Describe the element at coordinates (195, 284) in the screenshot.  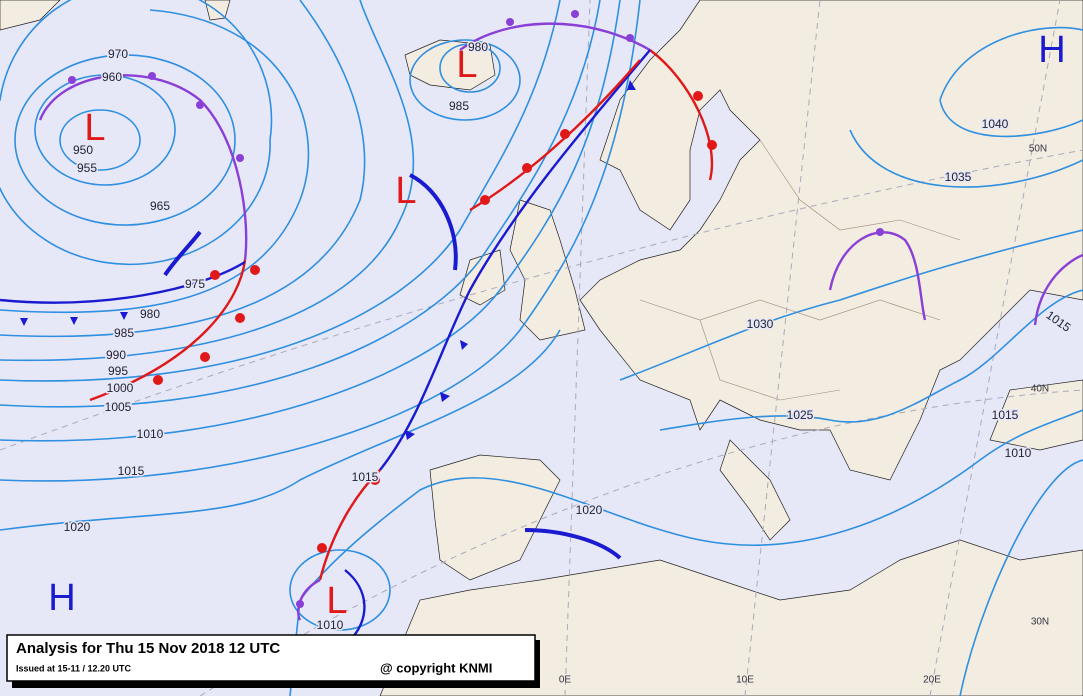
I see `isobar-label: 975` at that location.